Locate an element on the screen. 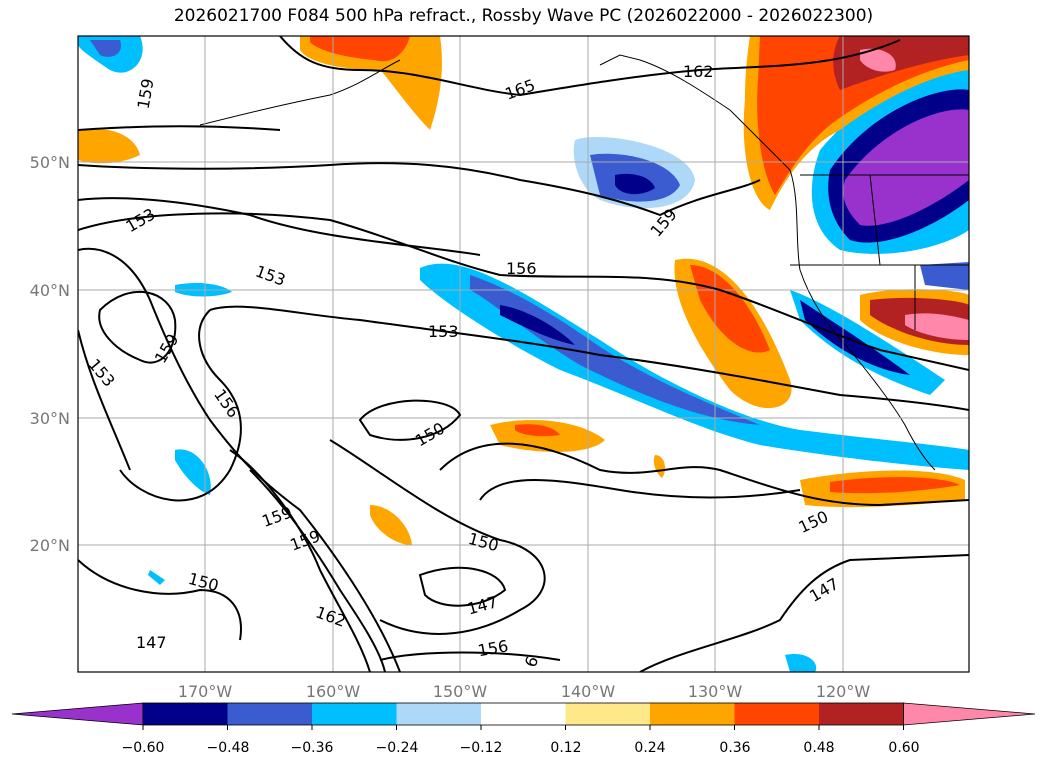 The height and width of the screenshot is (765, 1047). colorbar-tick: 0.24 is located at coordinates (649, 748).